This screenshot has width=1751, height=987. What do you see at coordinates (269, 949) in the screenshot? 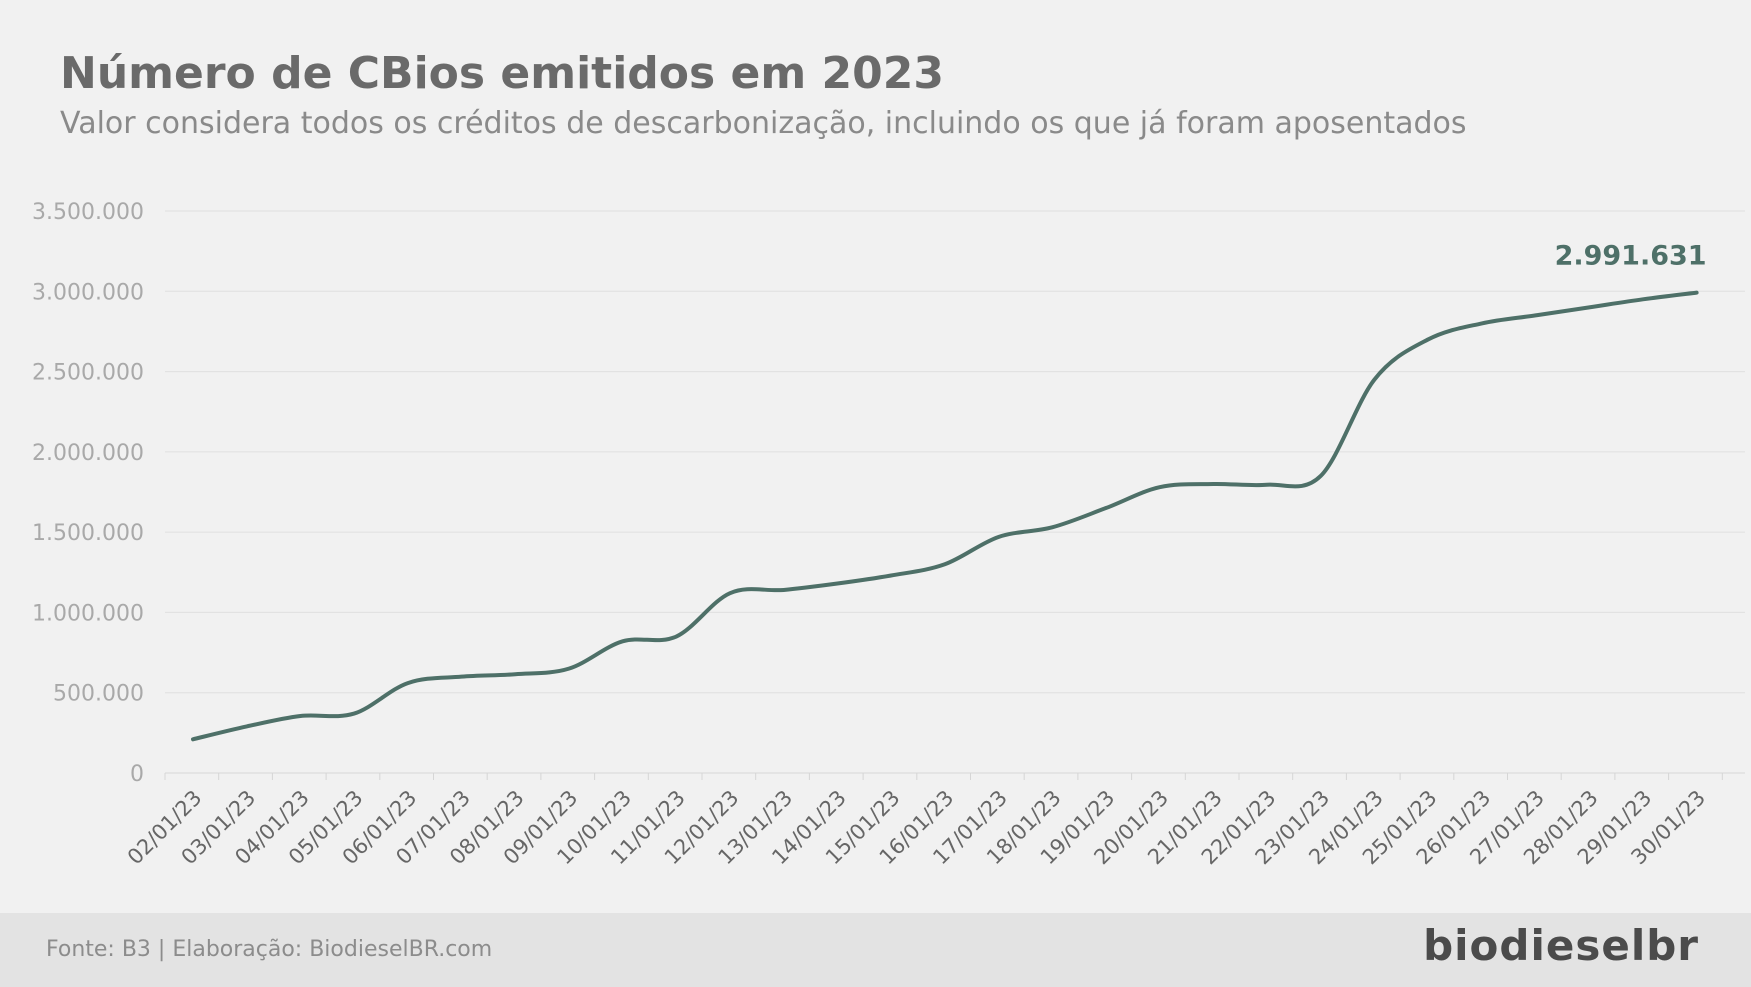
I see `source-credit: Fonte: B3 | Elaboração: BiodieselBR.com` at bounding box center [269, 949].